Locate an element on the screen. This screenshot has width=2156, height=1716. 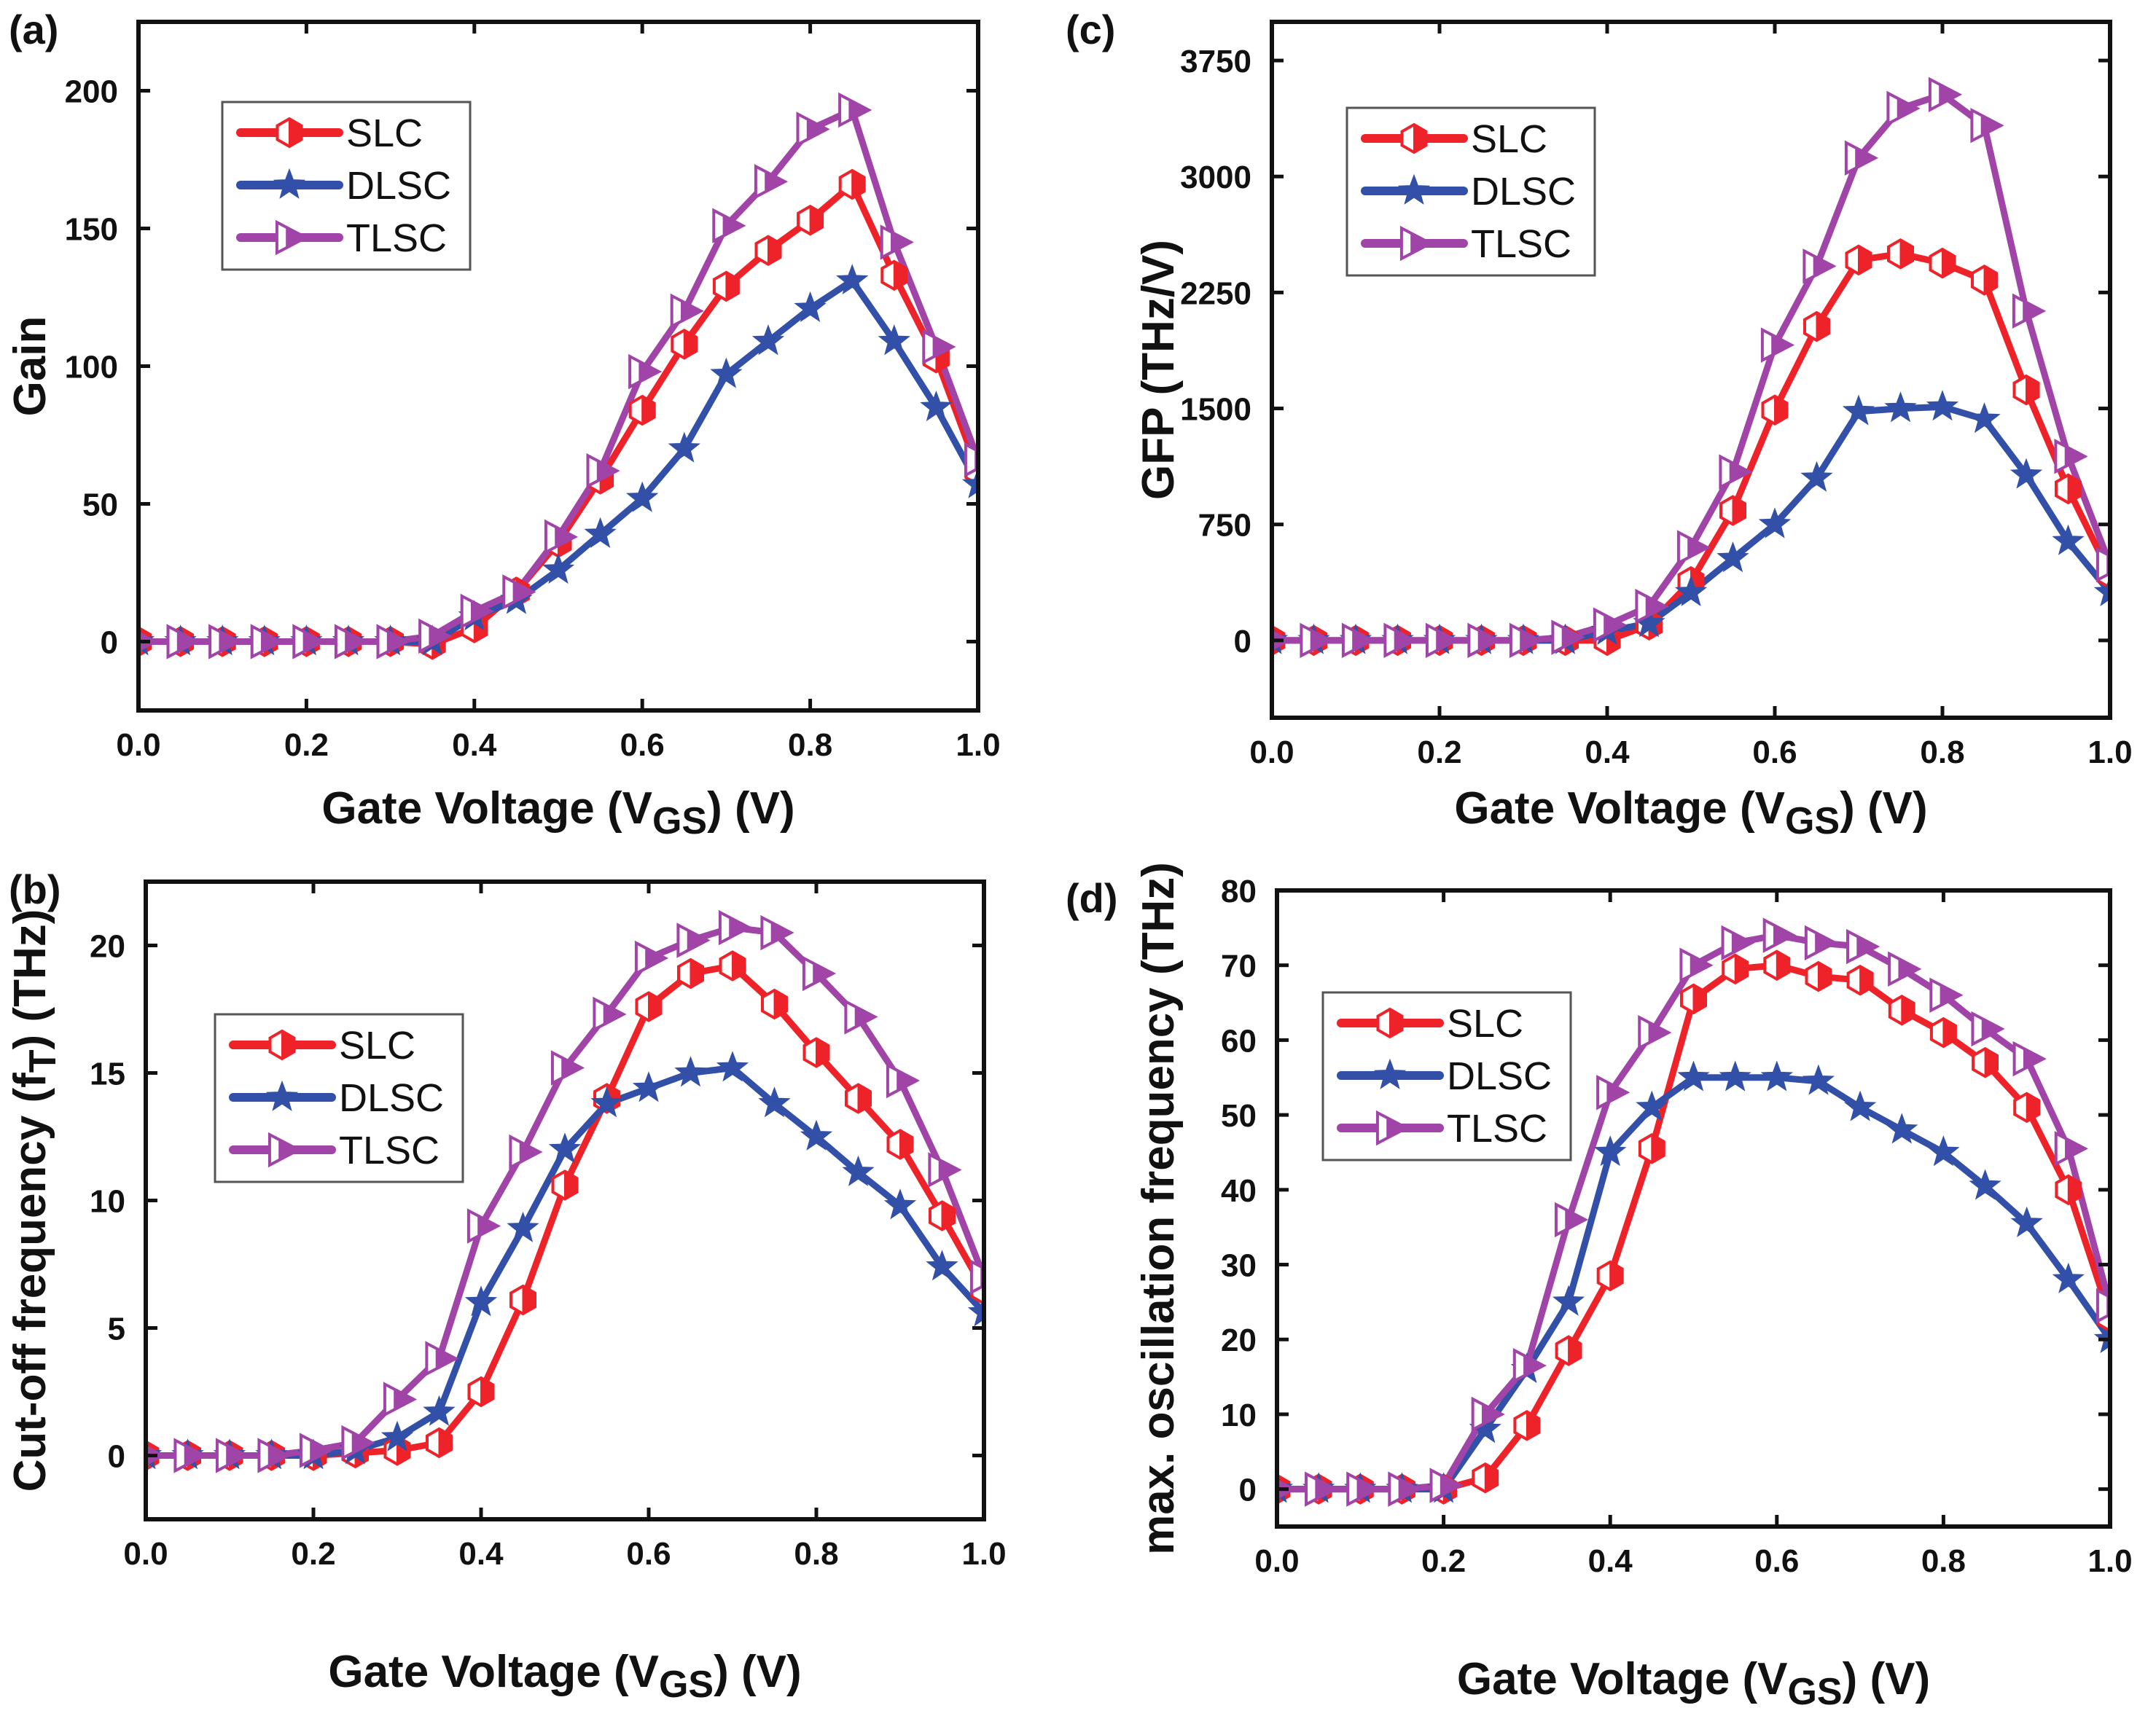
legend-label: SLC is located at coordinates (1485, 1024).